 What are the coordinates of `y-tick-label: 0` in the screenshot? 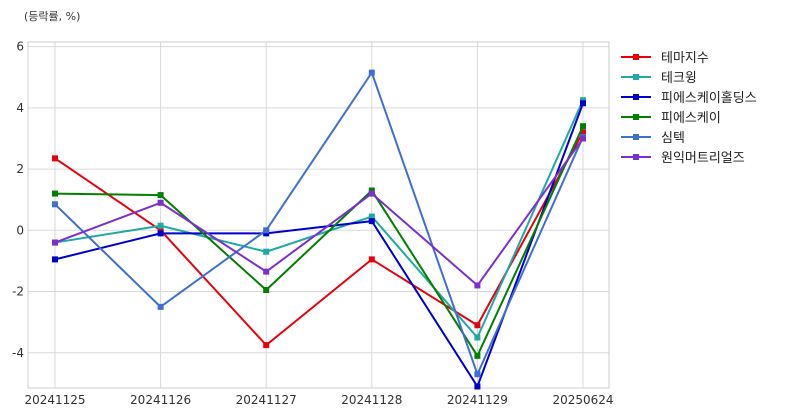 It's located at (20, 230).